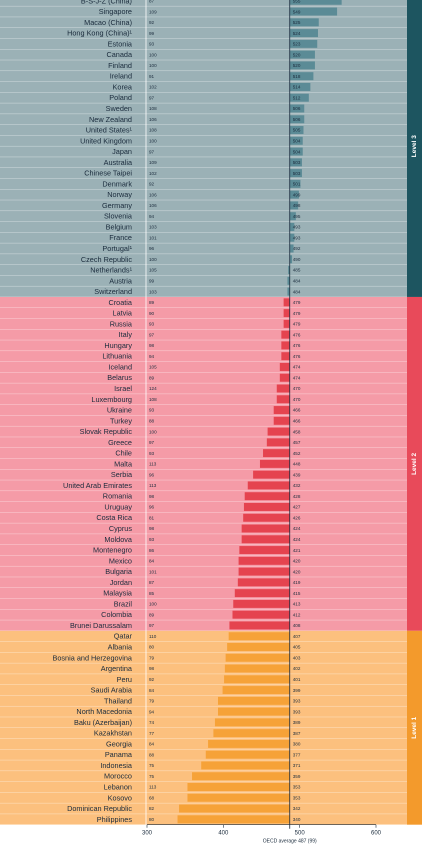  Describe the element at coordinates (119, 54) in the screenshot. I see `row-label: Canada` at that location.